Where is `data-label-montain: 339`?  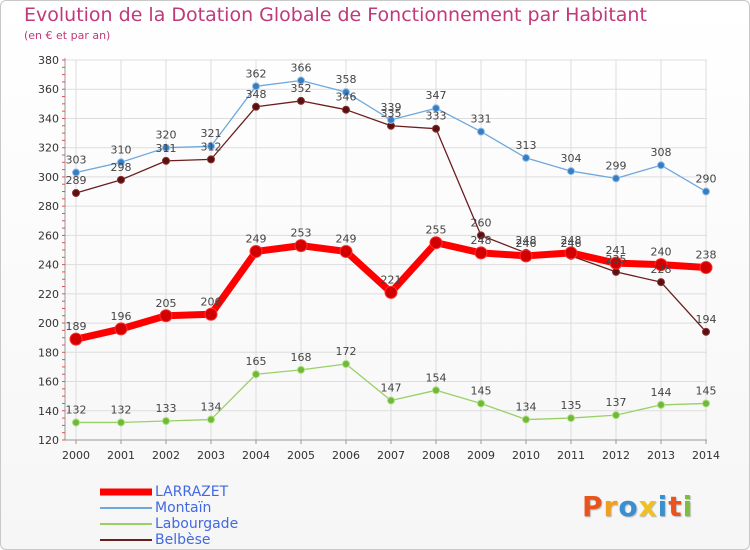 data-label-montain: 339 is located at coordinates (391, 107).